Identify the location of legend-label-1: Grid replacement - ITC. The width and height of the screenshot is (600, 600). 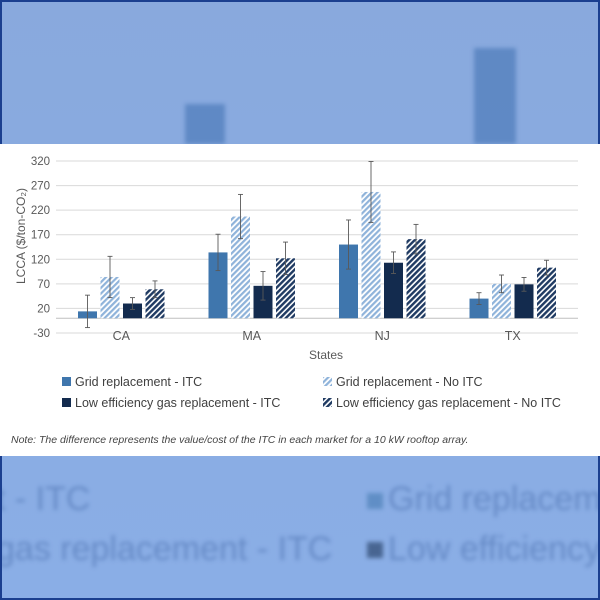
(138, 382).